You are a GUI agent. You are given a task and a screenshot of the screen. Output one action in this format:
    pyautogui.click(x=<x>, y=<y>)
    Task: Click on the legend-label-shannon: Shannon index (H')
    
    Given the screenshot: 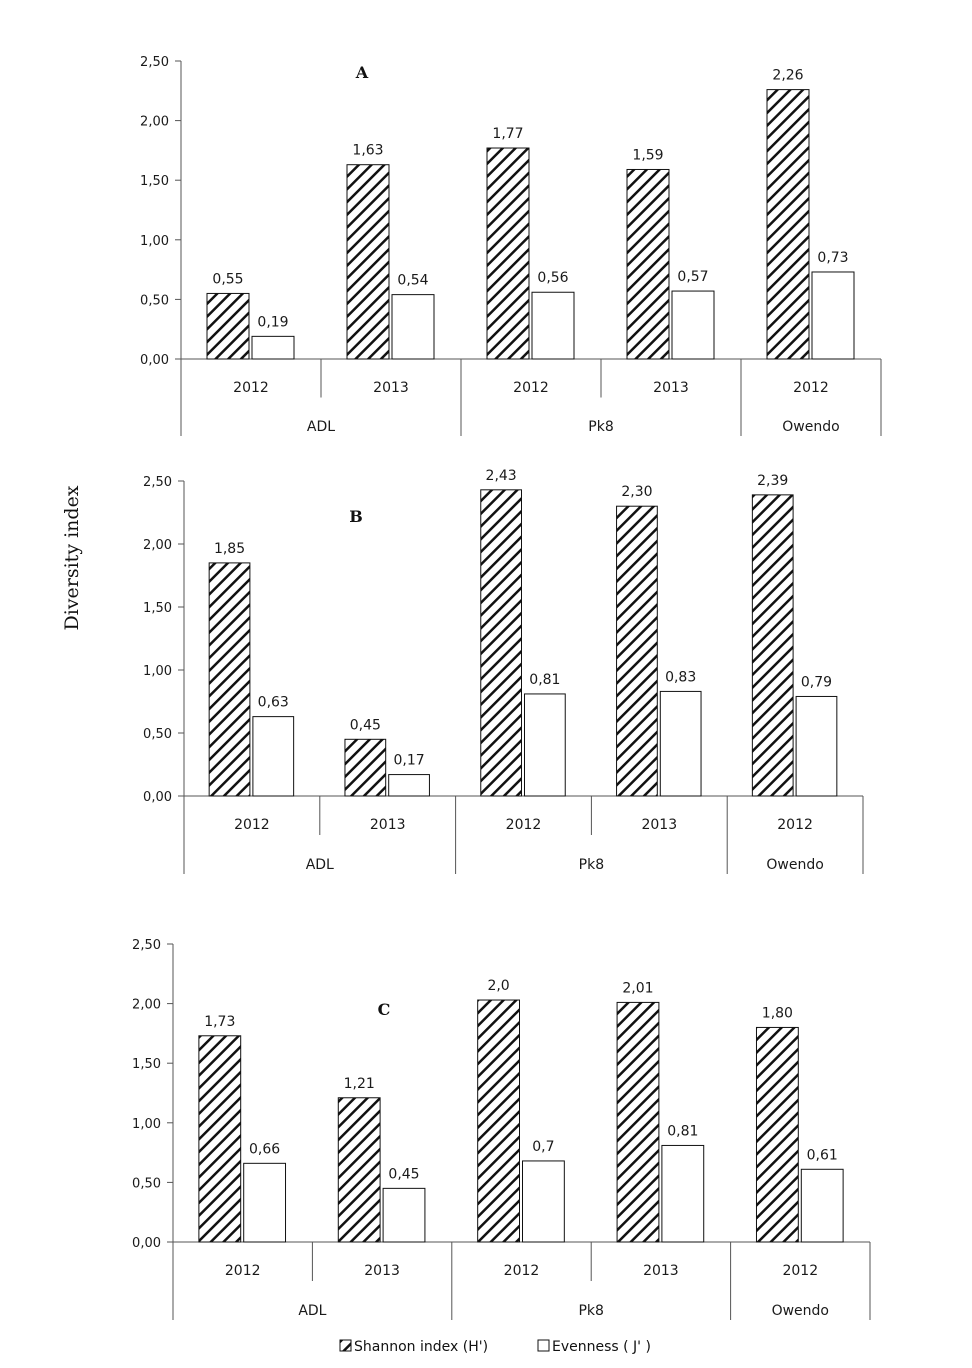 What is the action you would take?
    pyautogui.click(x=421, y=1347)
    